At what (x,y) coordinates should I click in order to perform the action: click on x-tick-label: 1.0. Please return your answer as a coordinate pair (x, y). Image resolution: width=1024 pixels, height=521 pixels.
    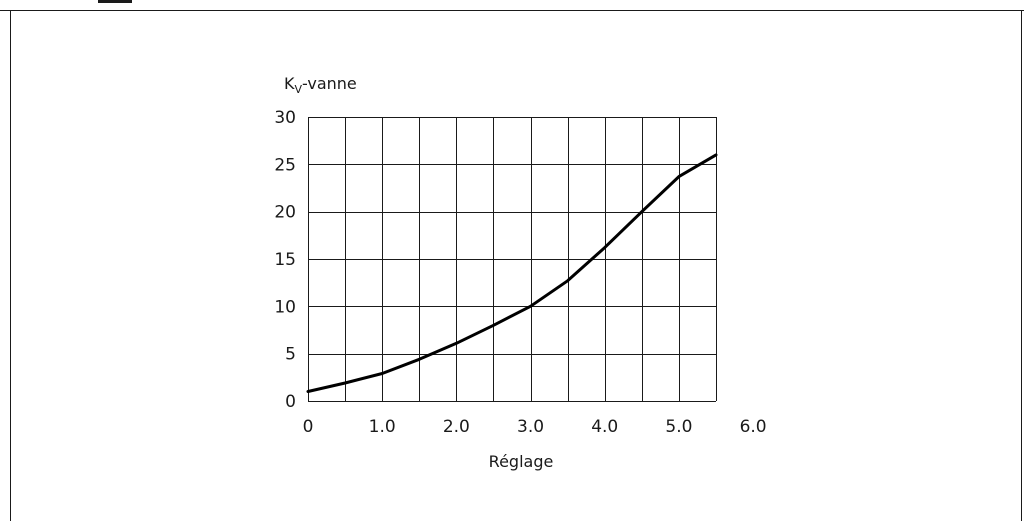
    Looking at the image, I should click on (382, 427).